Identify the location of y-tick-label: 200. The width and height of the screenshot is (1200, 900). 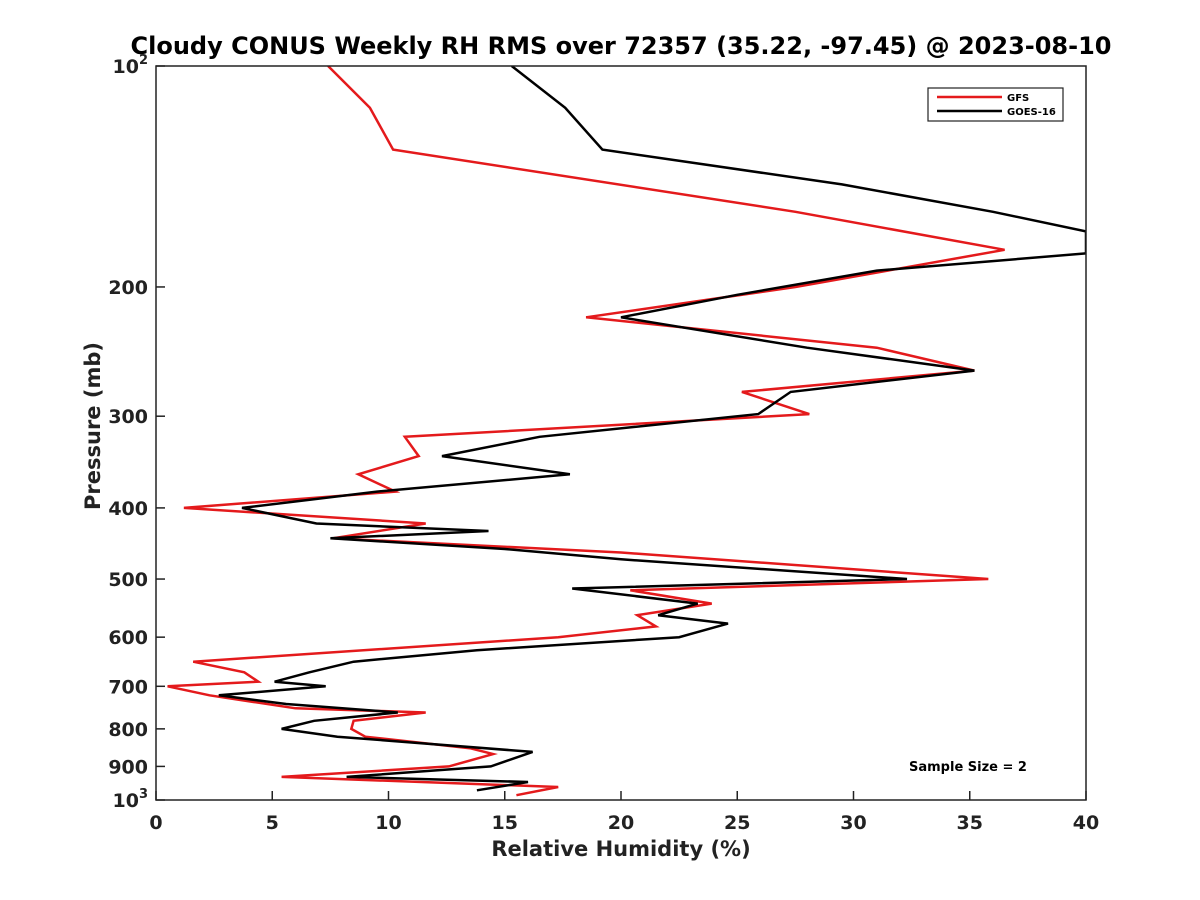
(128, 288).